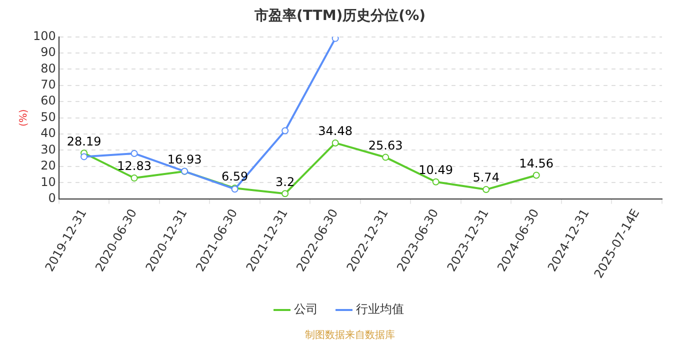 This screenshot has width=700, height=350. Describe the element at coordinates (24, 117) in the screenshot. I see `y-axis-title: (%)` at that location.